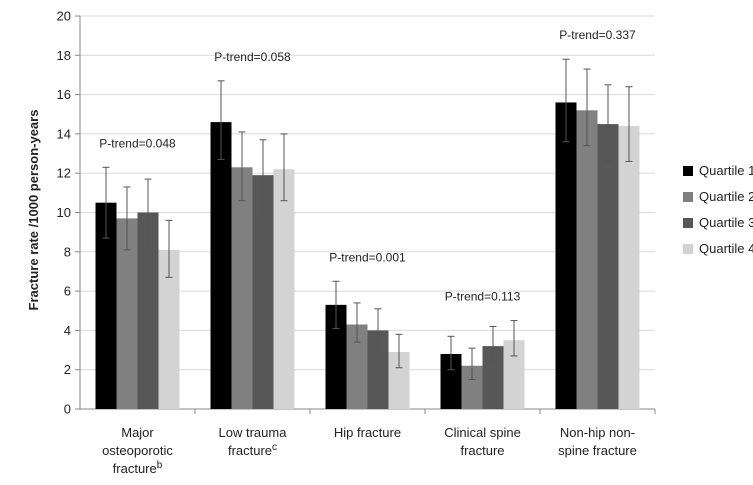 The height and width of the screenshot is (485, 753). I want to click on y-tick-label: 14, so click(64, 133).